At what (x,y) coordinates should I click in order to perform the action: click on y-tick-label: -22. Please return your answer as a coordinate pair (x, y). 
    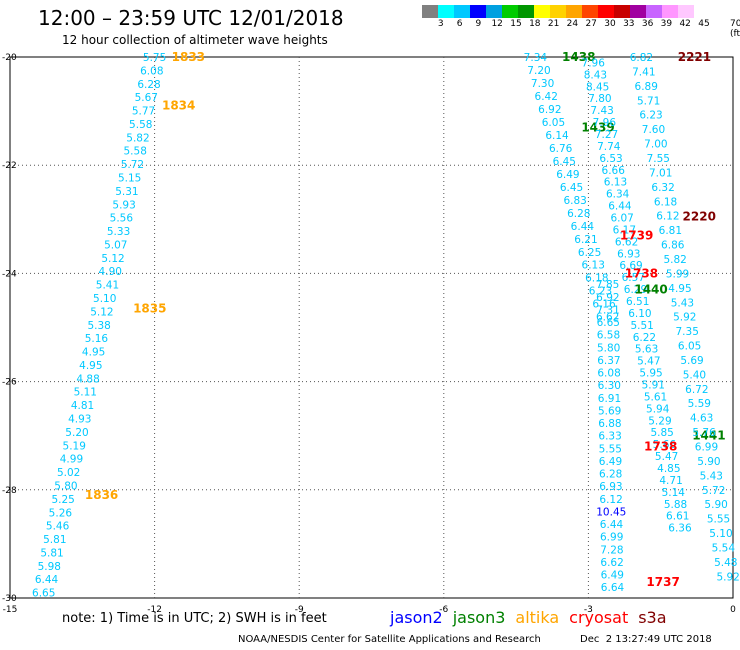
    Looking at the image, I should click on (9, 166).